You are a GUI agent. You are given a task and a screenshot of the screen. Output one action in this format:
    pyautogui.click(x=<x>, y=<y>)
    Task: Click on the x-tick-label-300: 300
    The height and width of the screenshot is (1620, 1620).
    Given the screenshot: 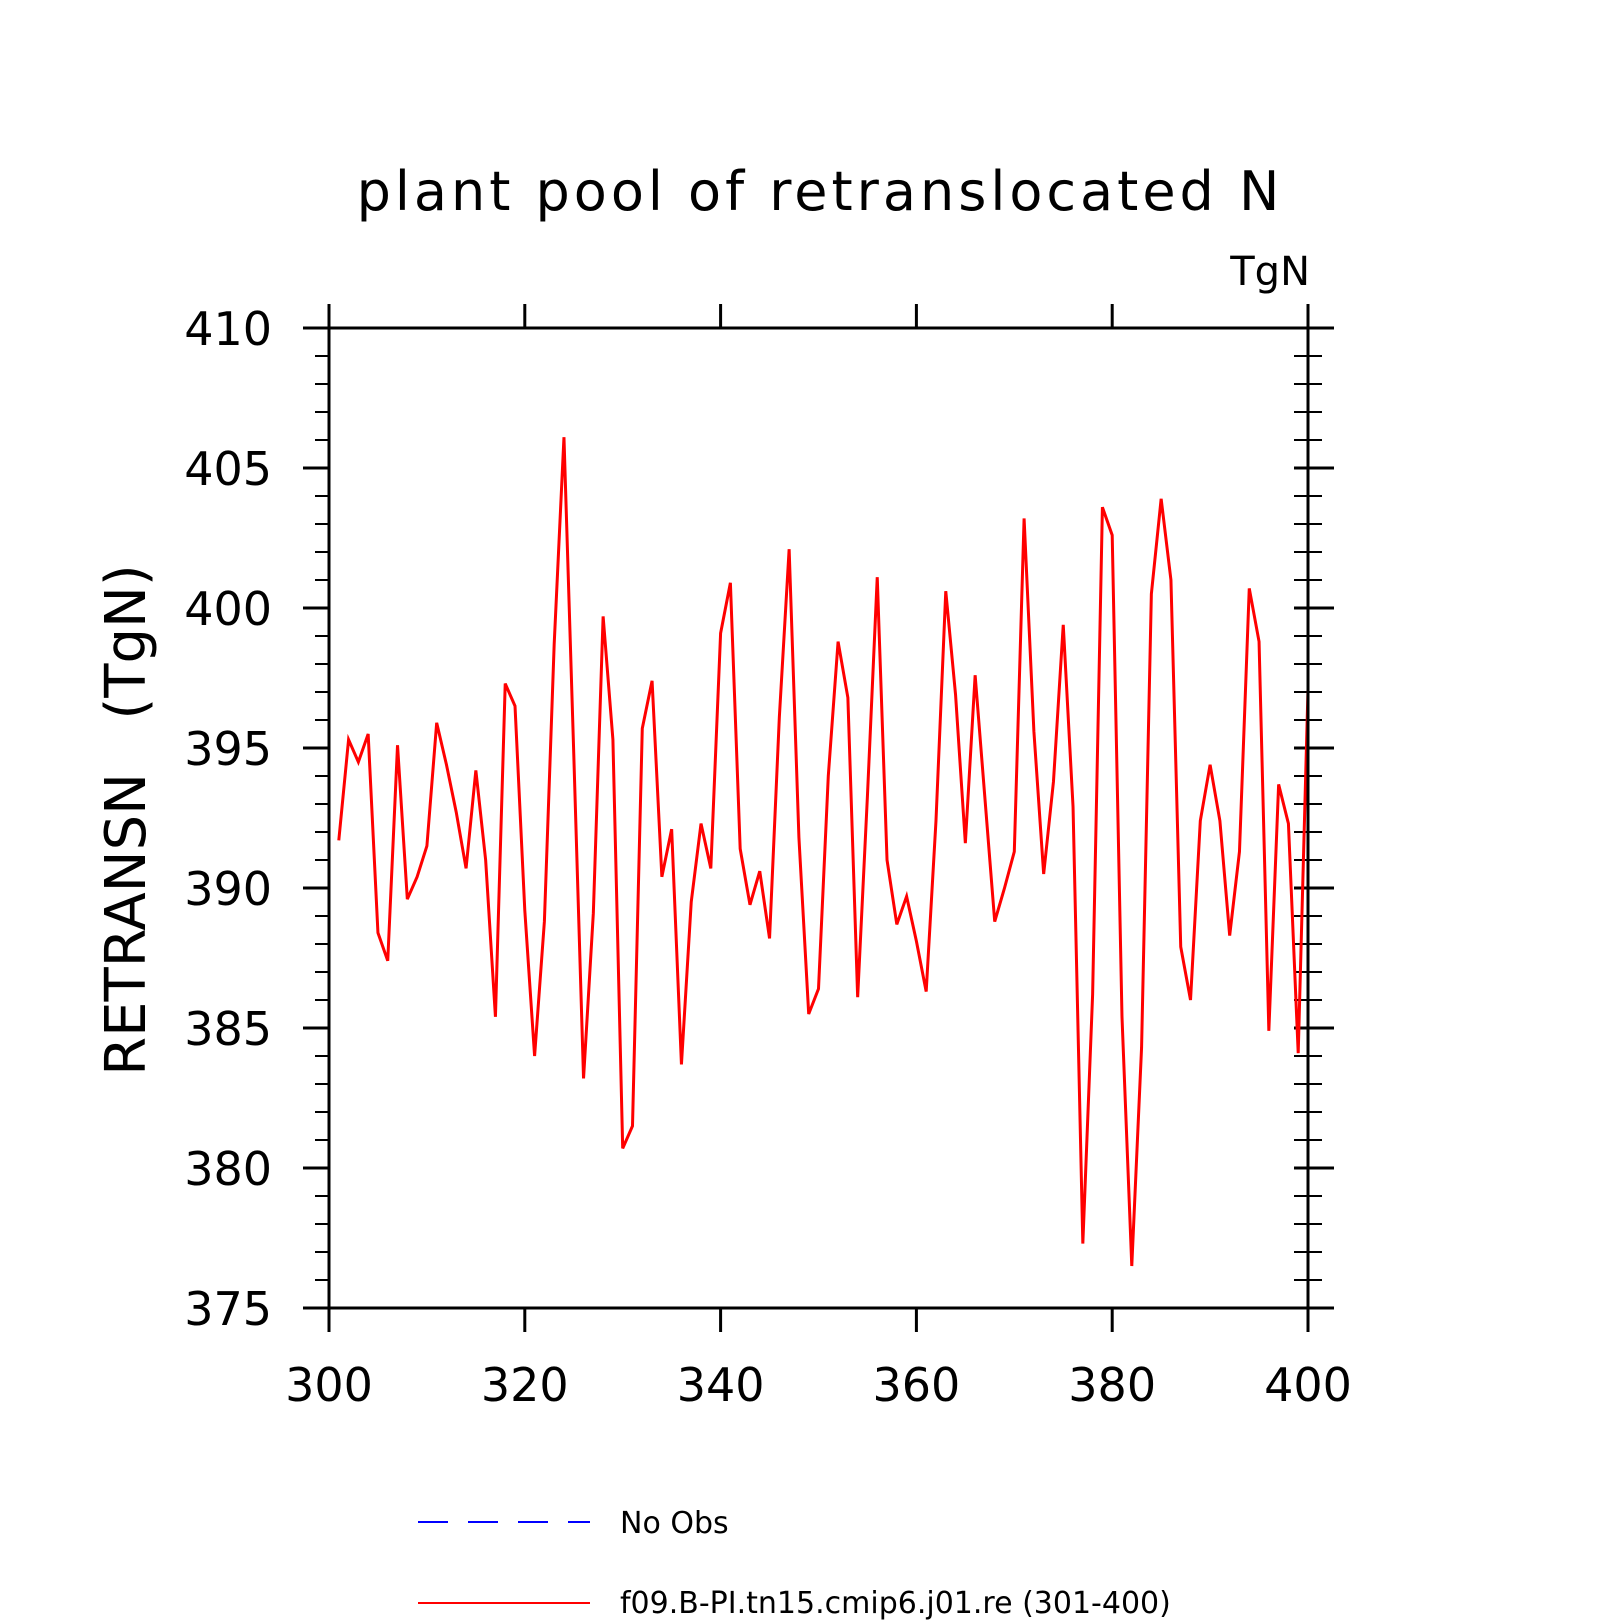 What is the action you would take?
    pyautogui.click(x=329, y=1385)
    